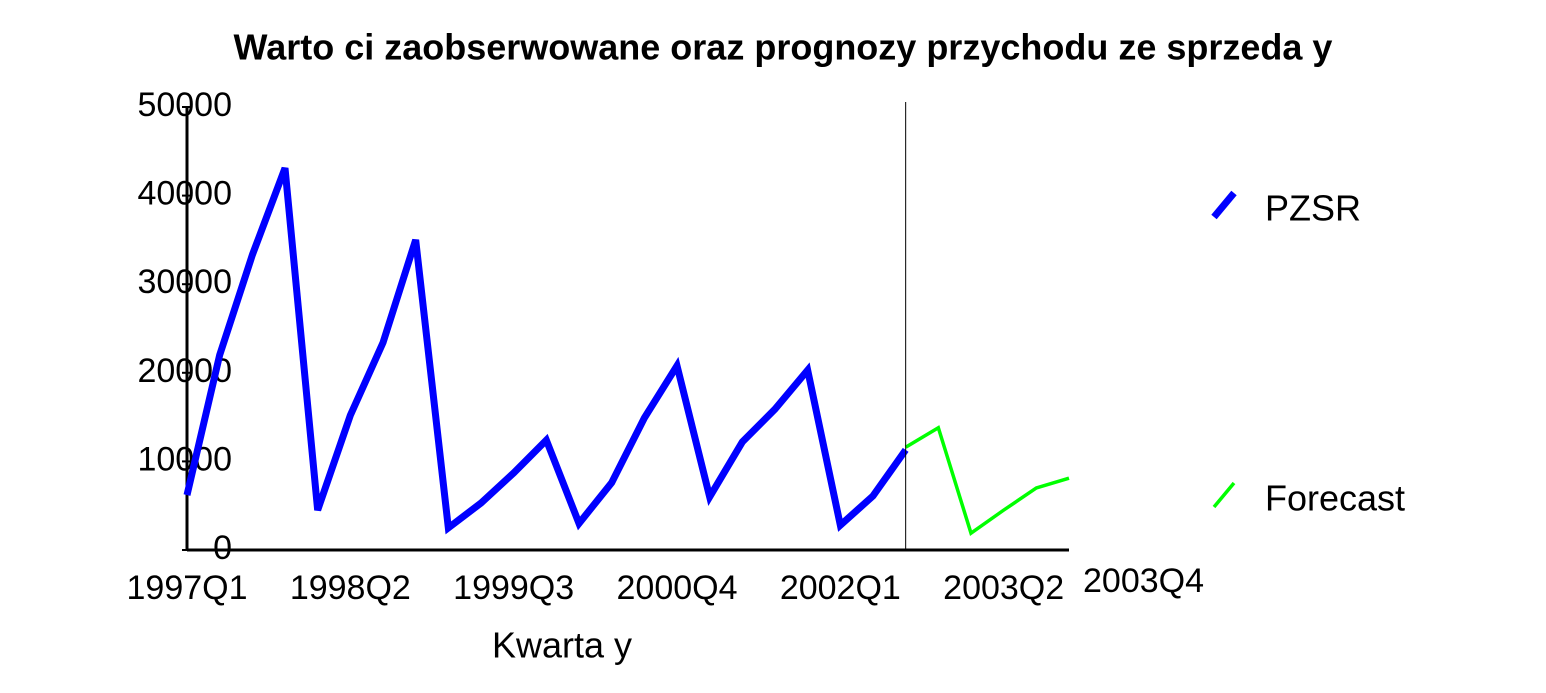  I want to click on x-tick-label: 2003Q4, so click(1143, 581).